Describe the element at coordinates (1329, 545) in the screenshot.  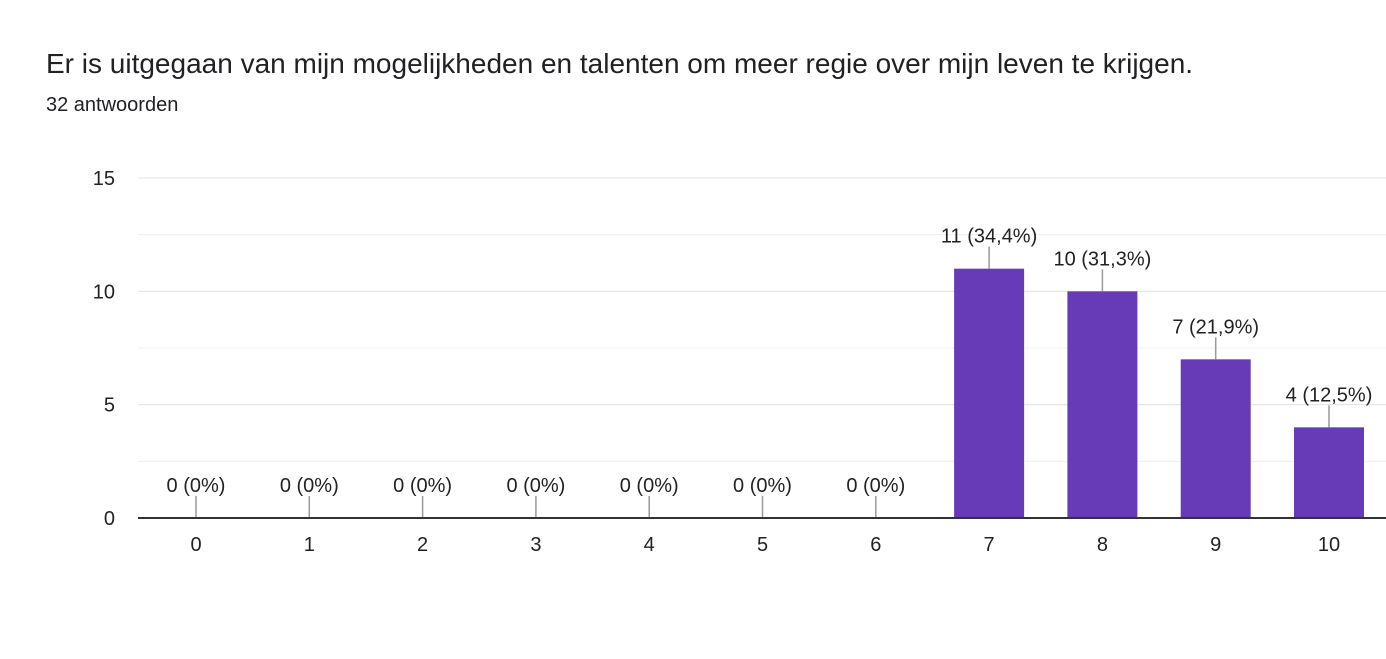
I see `x-tick-label: 10` at that location.